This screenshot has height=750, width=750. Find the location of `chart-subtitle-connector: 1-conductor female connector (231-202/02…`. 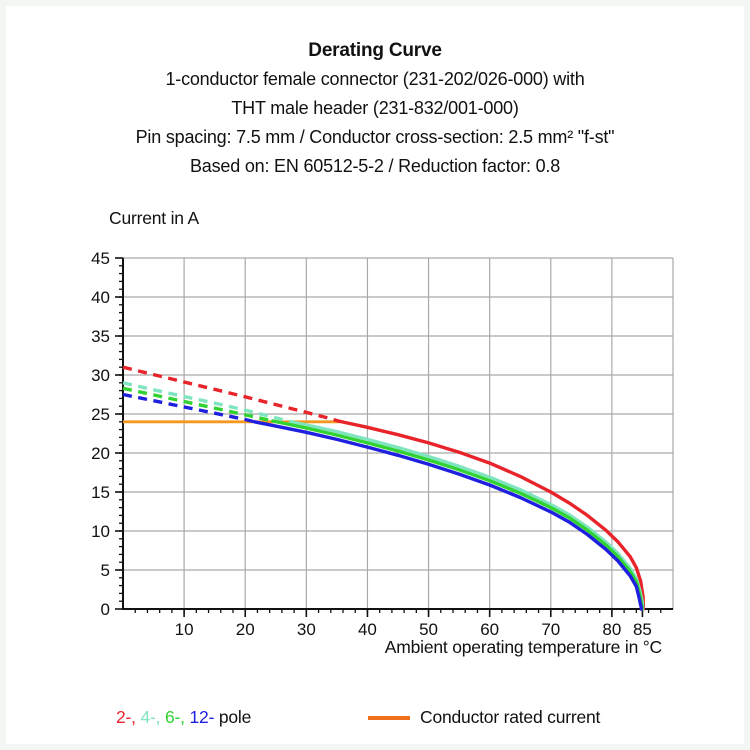

chart-subtitle-connector: 1-conductor female connector (231-202/02… is located at coordinates (375, 79).